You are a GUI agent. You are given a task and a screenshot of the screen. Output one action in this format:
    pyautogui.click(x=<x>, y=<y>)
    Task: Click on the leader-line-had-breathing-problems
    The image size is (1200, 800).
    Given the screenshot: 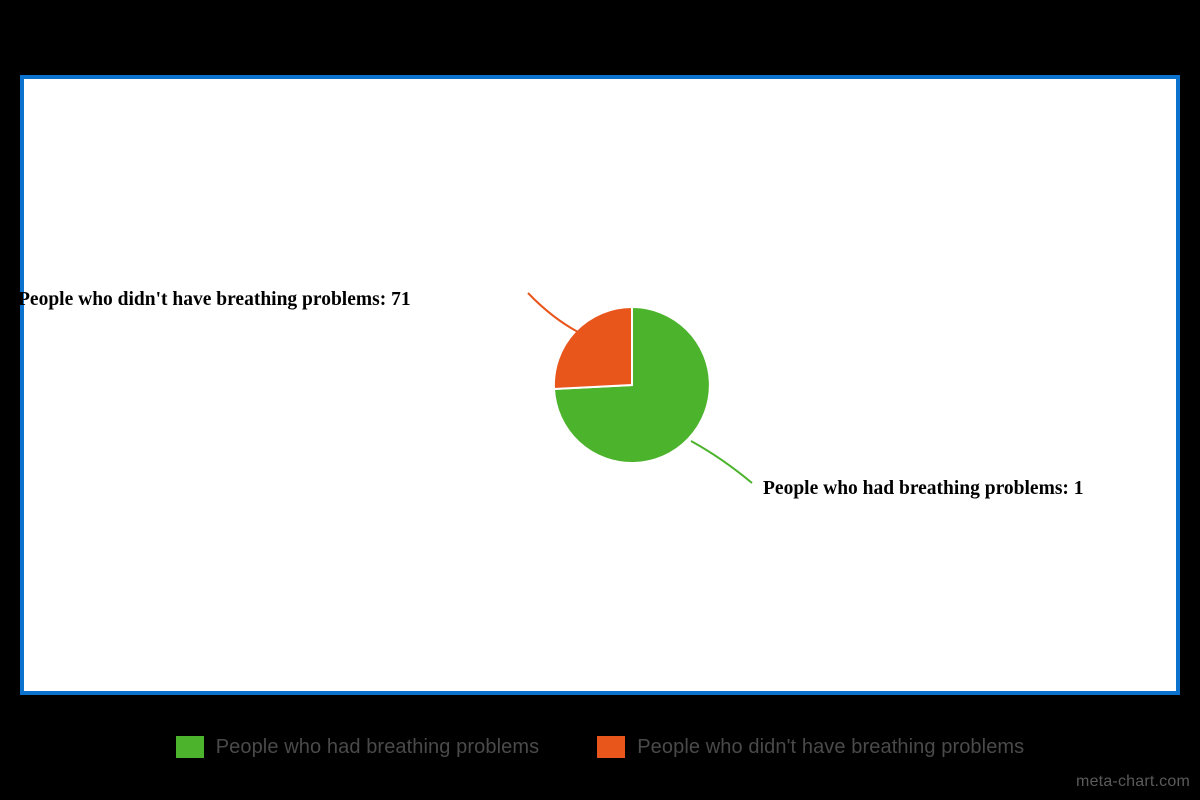 What is the action you would take?
    pyautogui.click(x=721, y=462)
    